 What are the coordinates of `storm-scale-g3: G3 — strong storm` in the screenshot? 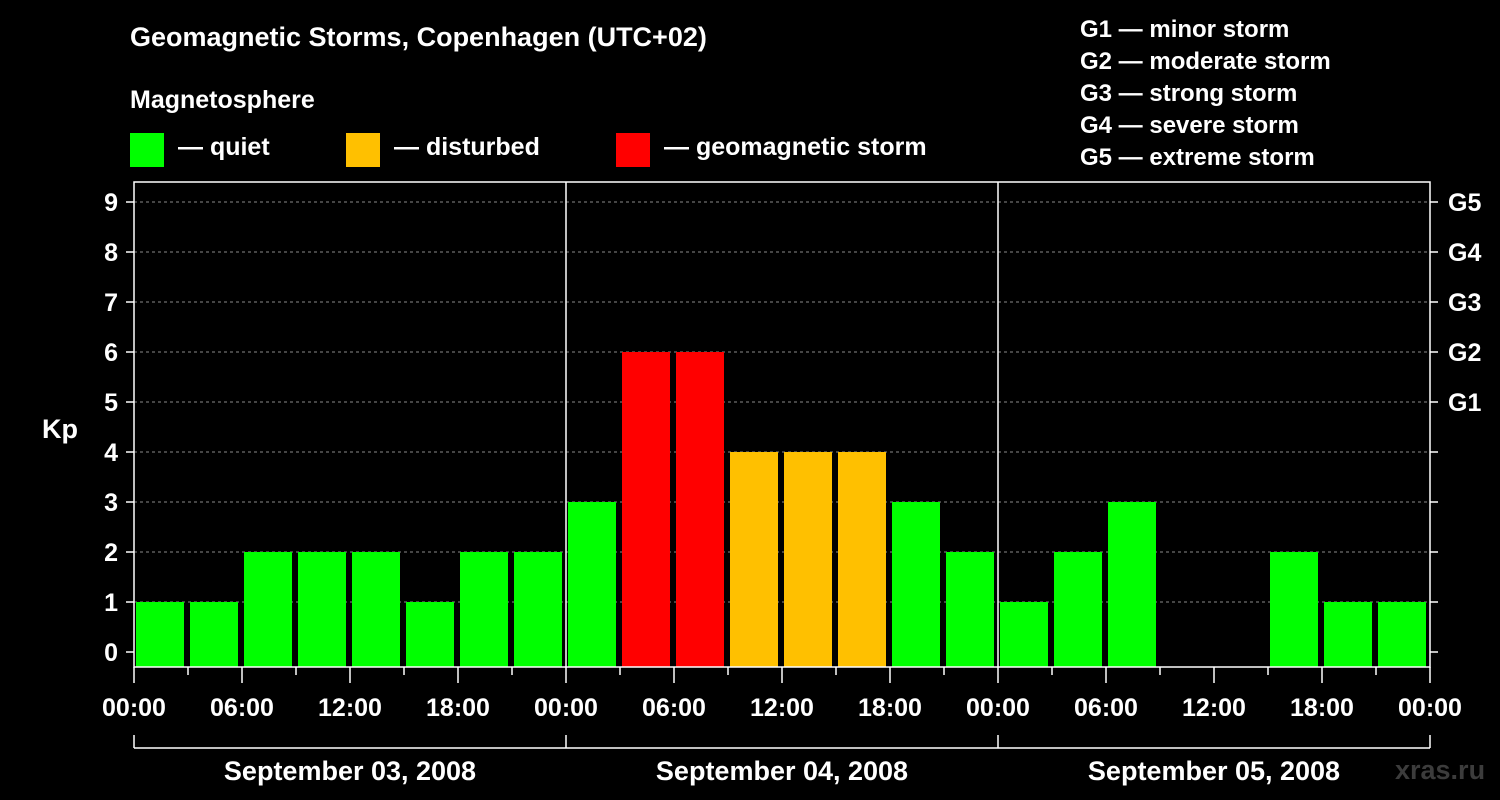 It's located at (1189, 93).